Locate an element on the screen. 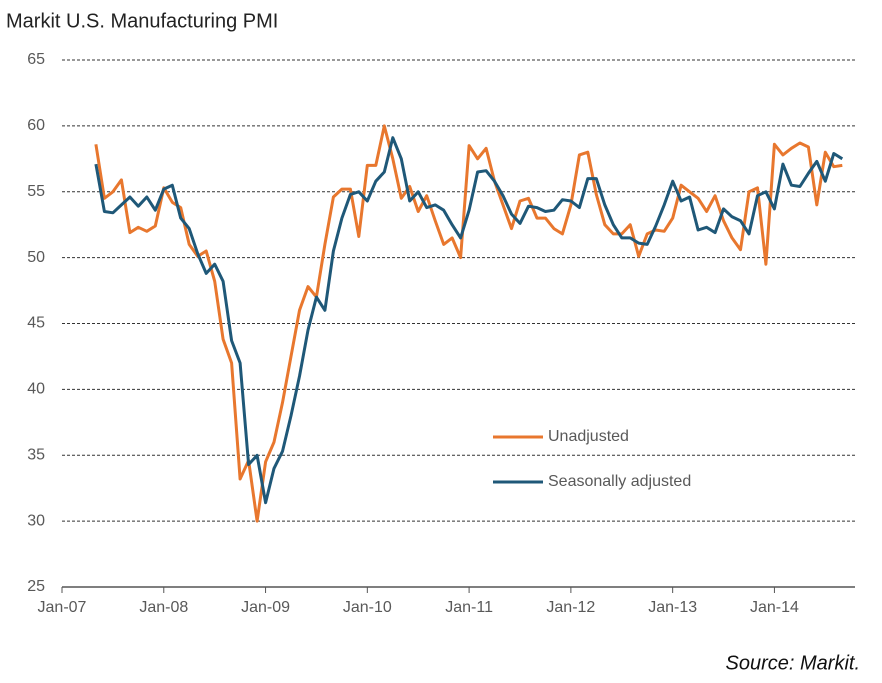  x-tick-label: Jan-12 is located at coordinates (570, 607).